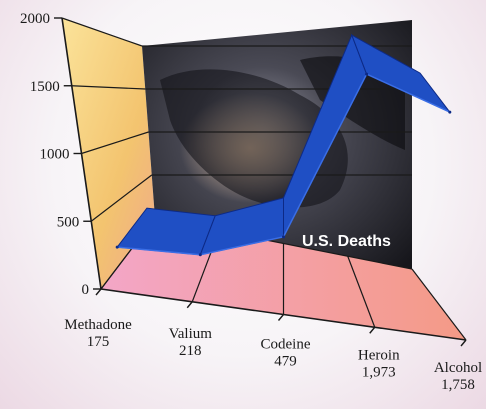 The width and height of the screenshot is (486, 409). Describe the element at coordinates (68, 222) in the screenshot. I see `y-tick-label: 500` at that location.